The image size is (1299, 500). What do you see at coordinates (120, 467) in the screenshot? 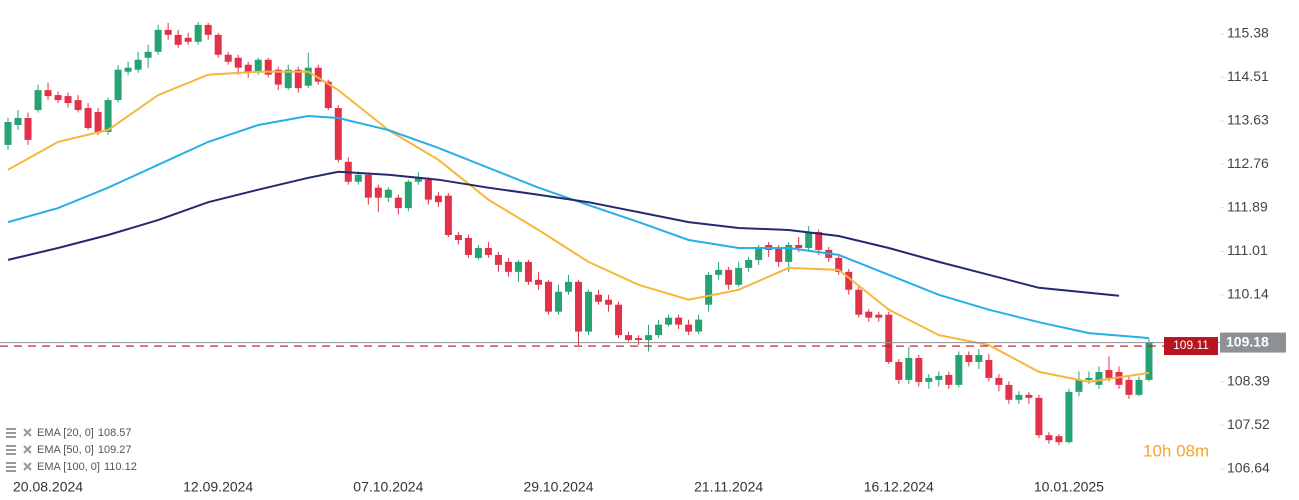
I see `legend-value: 110.12` at bounding box center [120, 467].